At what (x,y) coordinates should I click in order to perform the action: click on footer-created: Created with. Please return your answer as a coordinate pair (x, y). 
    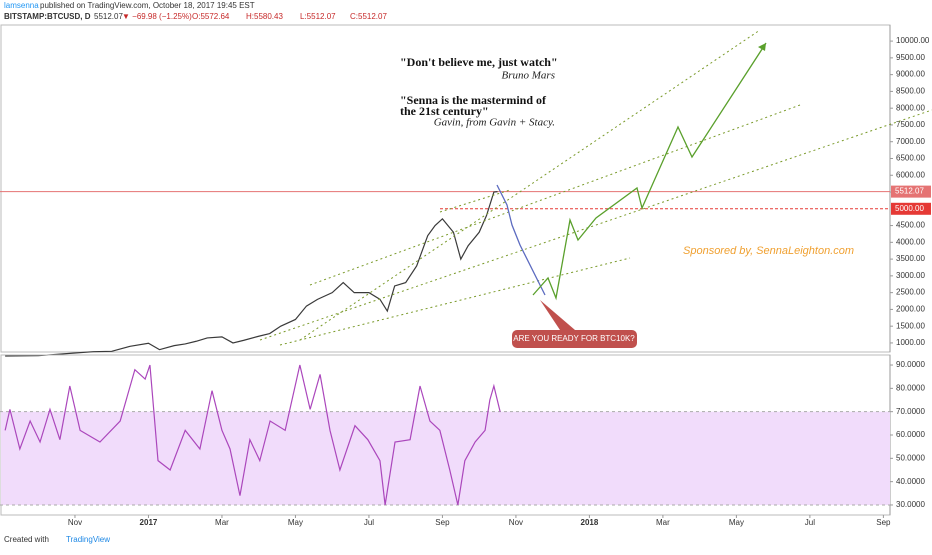
    Looking at the image, I should click on (26, 539).